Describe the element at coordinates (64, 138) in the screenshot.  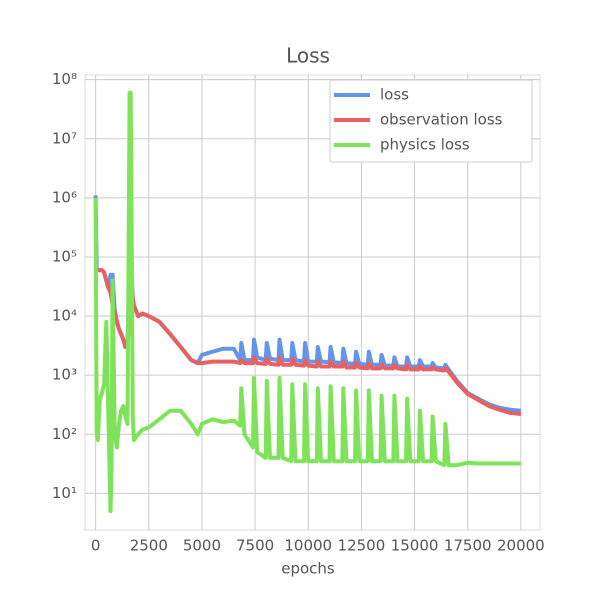
I see `y-tick-label: 10⁷` at that location.